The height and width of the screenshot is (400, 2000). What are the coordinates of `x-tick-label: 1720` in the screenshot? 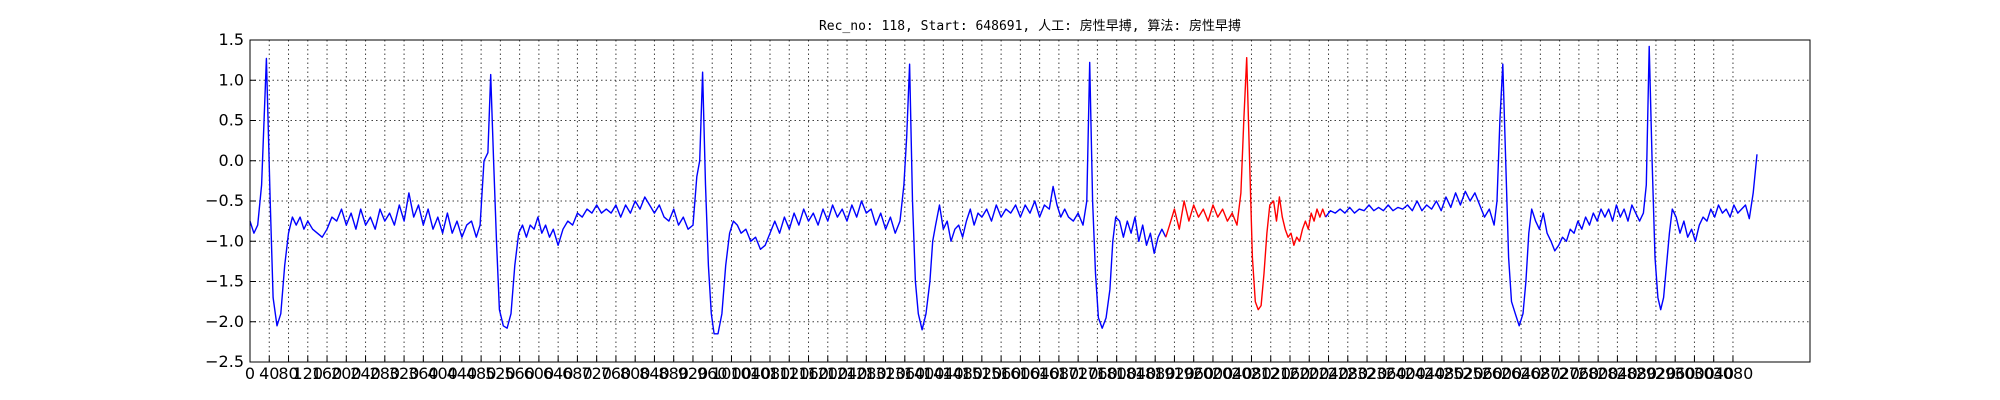 It's located at (1078, 373).